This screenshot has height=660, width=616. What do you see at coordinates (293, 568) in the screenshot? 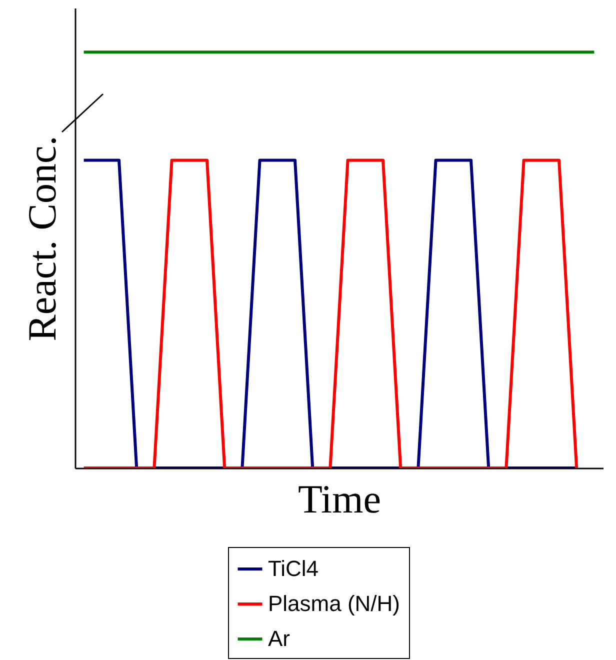
I see `legend-label: TiCl4` at bounding box center [293, 568].